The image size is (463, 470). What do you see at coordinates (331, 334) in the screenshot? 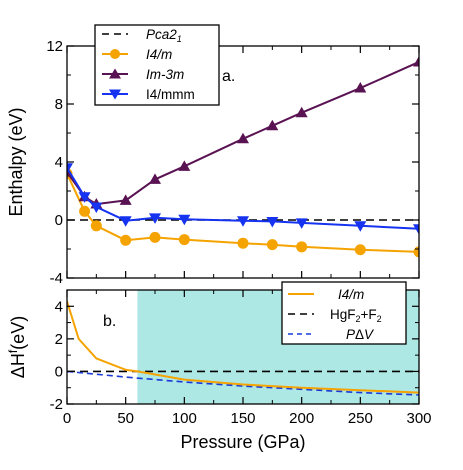
I see `legend-b-item-pdv: PΔV` at bounding box center [331, 334].